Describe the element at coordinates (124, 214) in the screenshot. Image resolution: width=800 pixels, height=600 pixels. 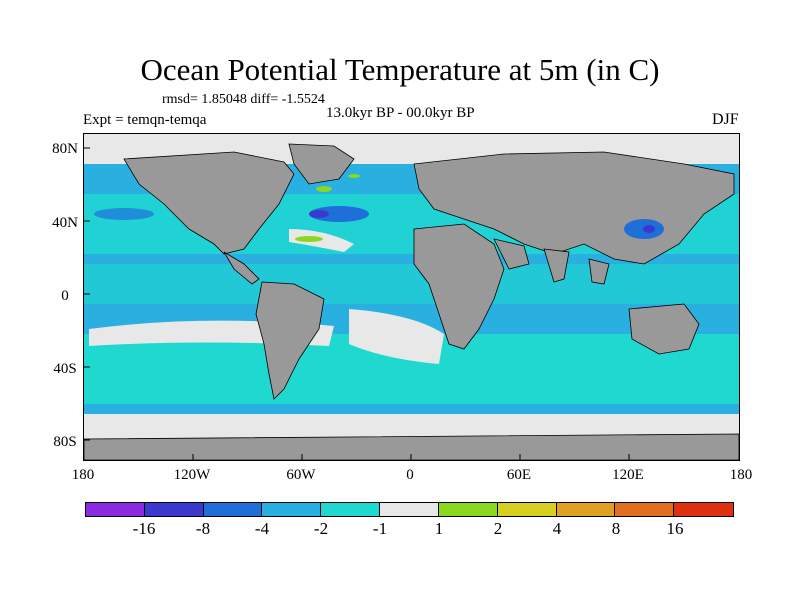
I see `ne-pacific-cold` at that location.